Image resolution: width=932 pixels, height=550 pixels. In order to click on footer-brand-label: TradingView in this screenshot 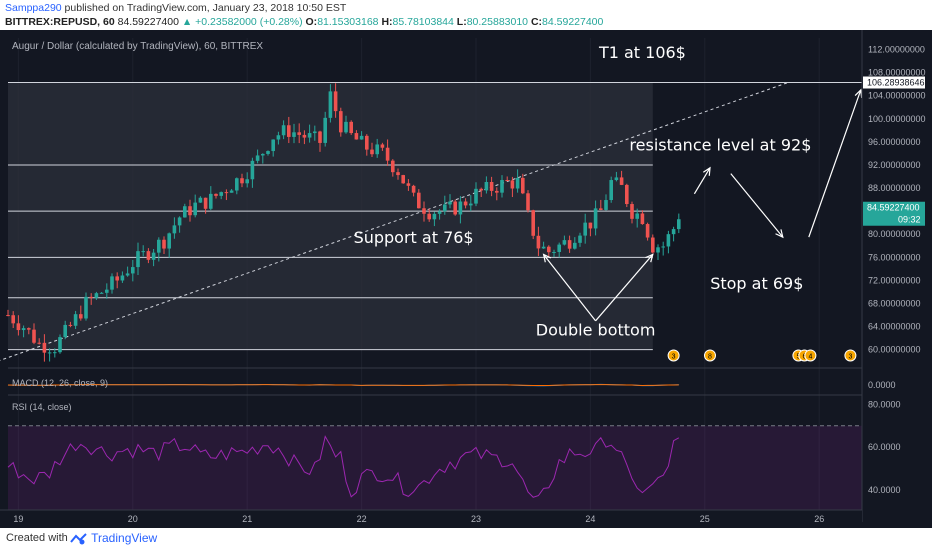, I will do `click(124, 538)`.